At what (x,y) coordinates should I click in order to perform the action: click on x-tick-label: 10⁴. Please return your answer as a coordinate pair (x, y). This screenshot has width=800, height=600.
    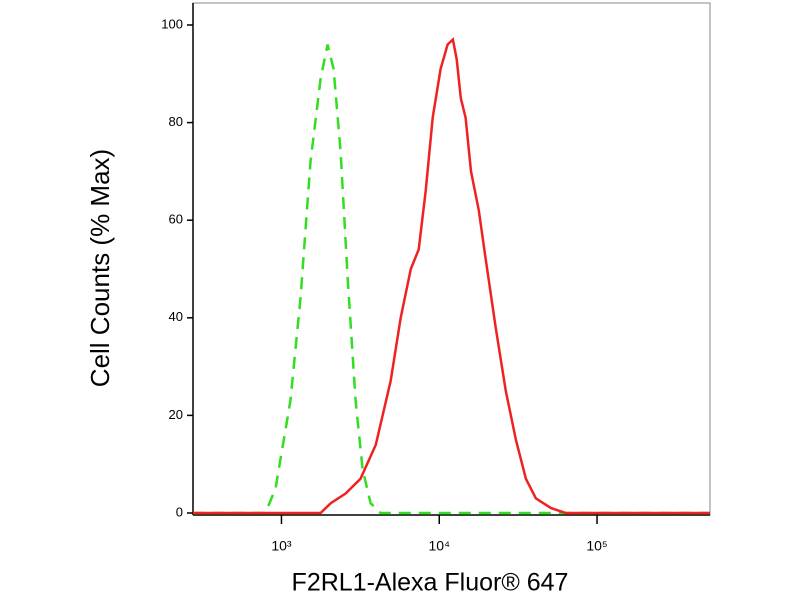
    Looking at the image, I should click on (439, 546).